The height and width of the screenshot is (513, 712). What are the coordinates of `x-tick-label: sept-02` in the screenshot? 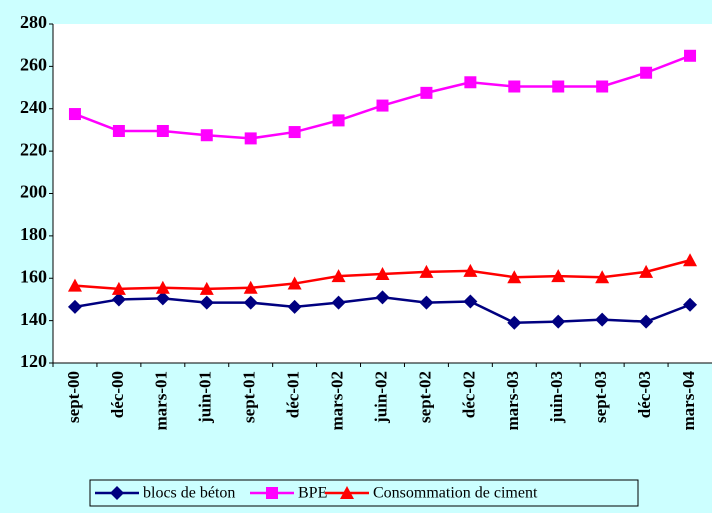 It's located at (424, 397).